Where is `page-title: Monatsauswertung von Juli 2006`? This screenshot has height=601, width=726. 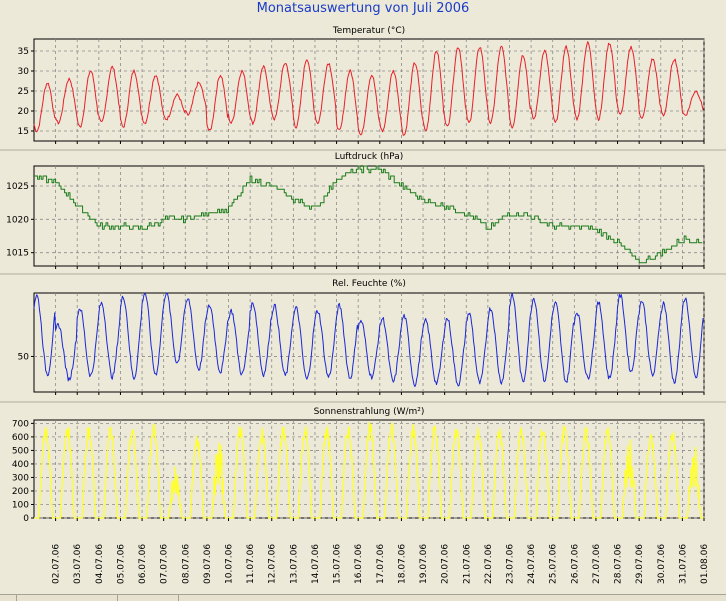
page-title: Monatsauswertung von Juli 2006 is located at coordinates (363, 8).